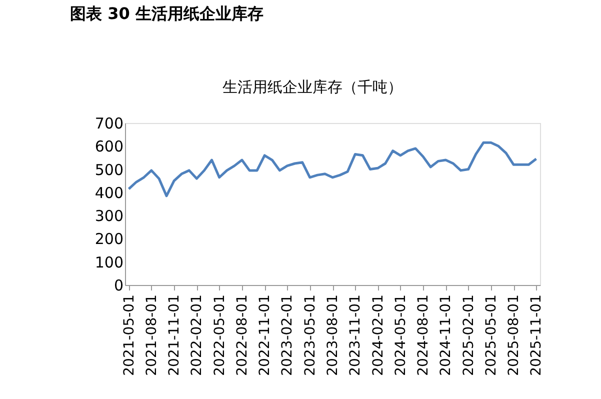 The width and height of the screenshot is (601, 399). I want to click on x-tick-label: 2021-05-01, so click(129, 335).